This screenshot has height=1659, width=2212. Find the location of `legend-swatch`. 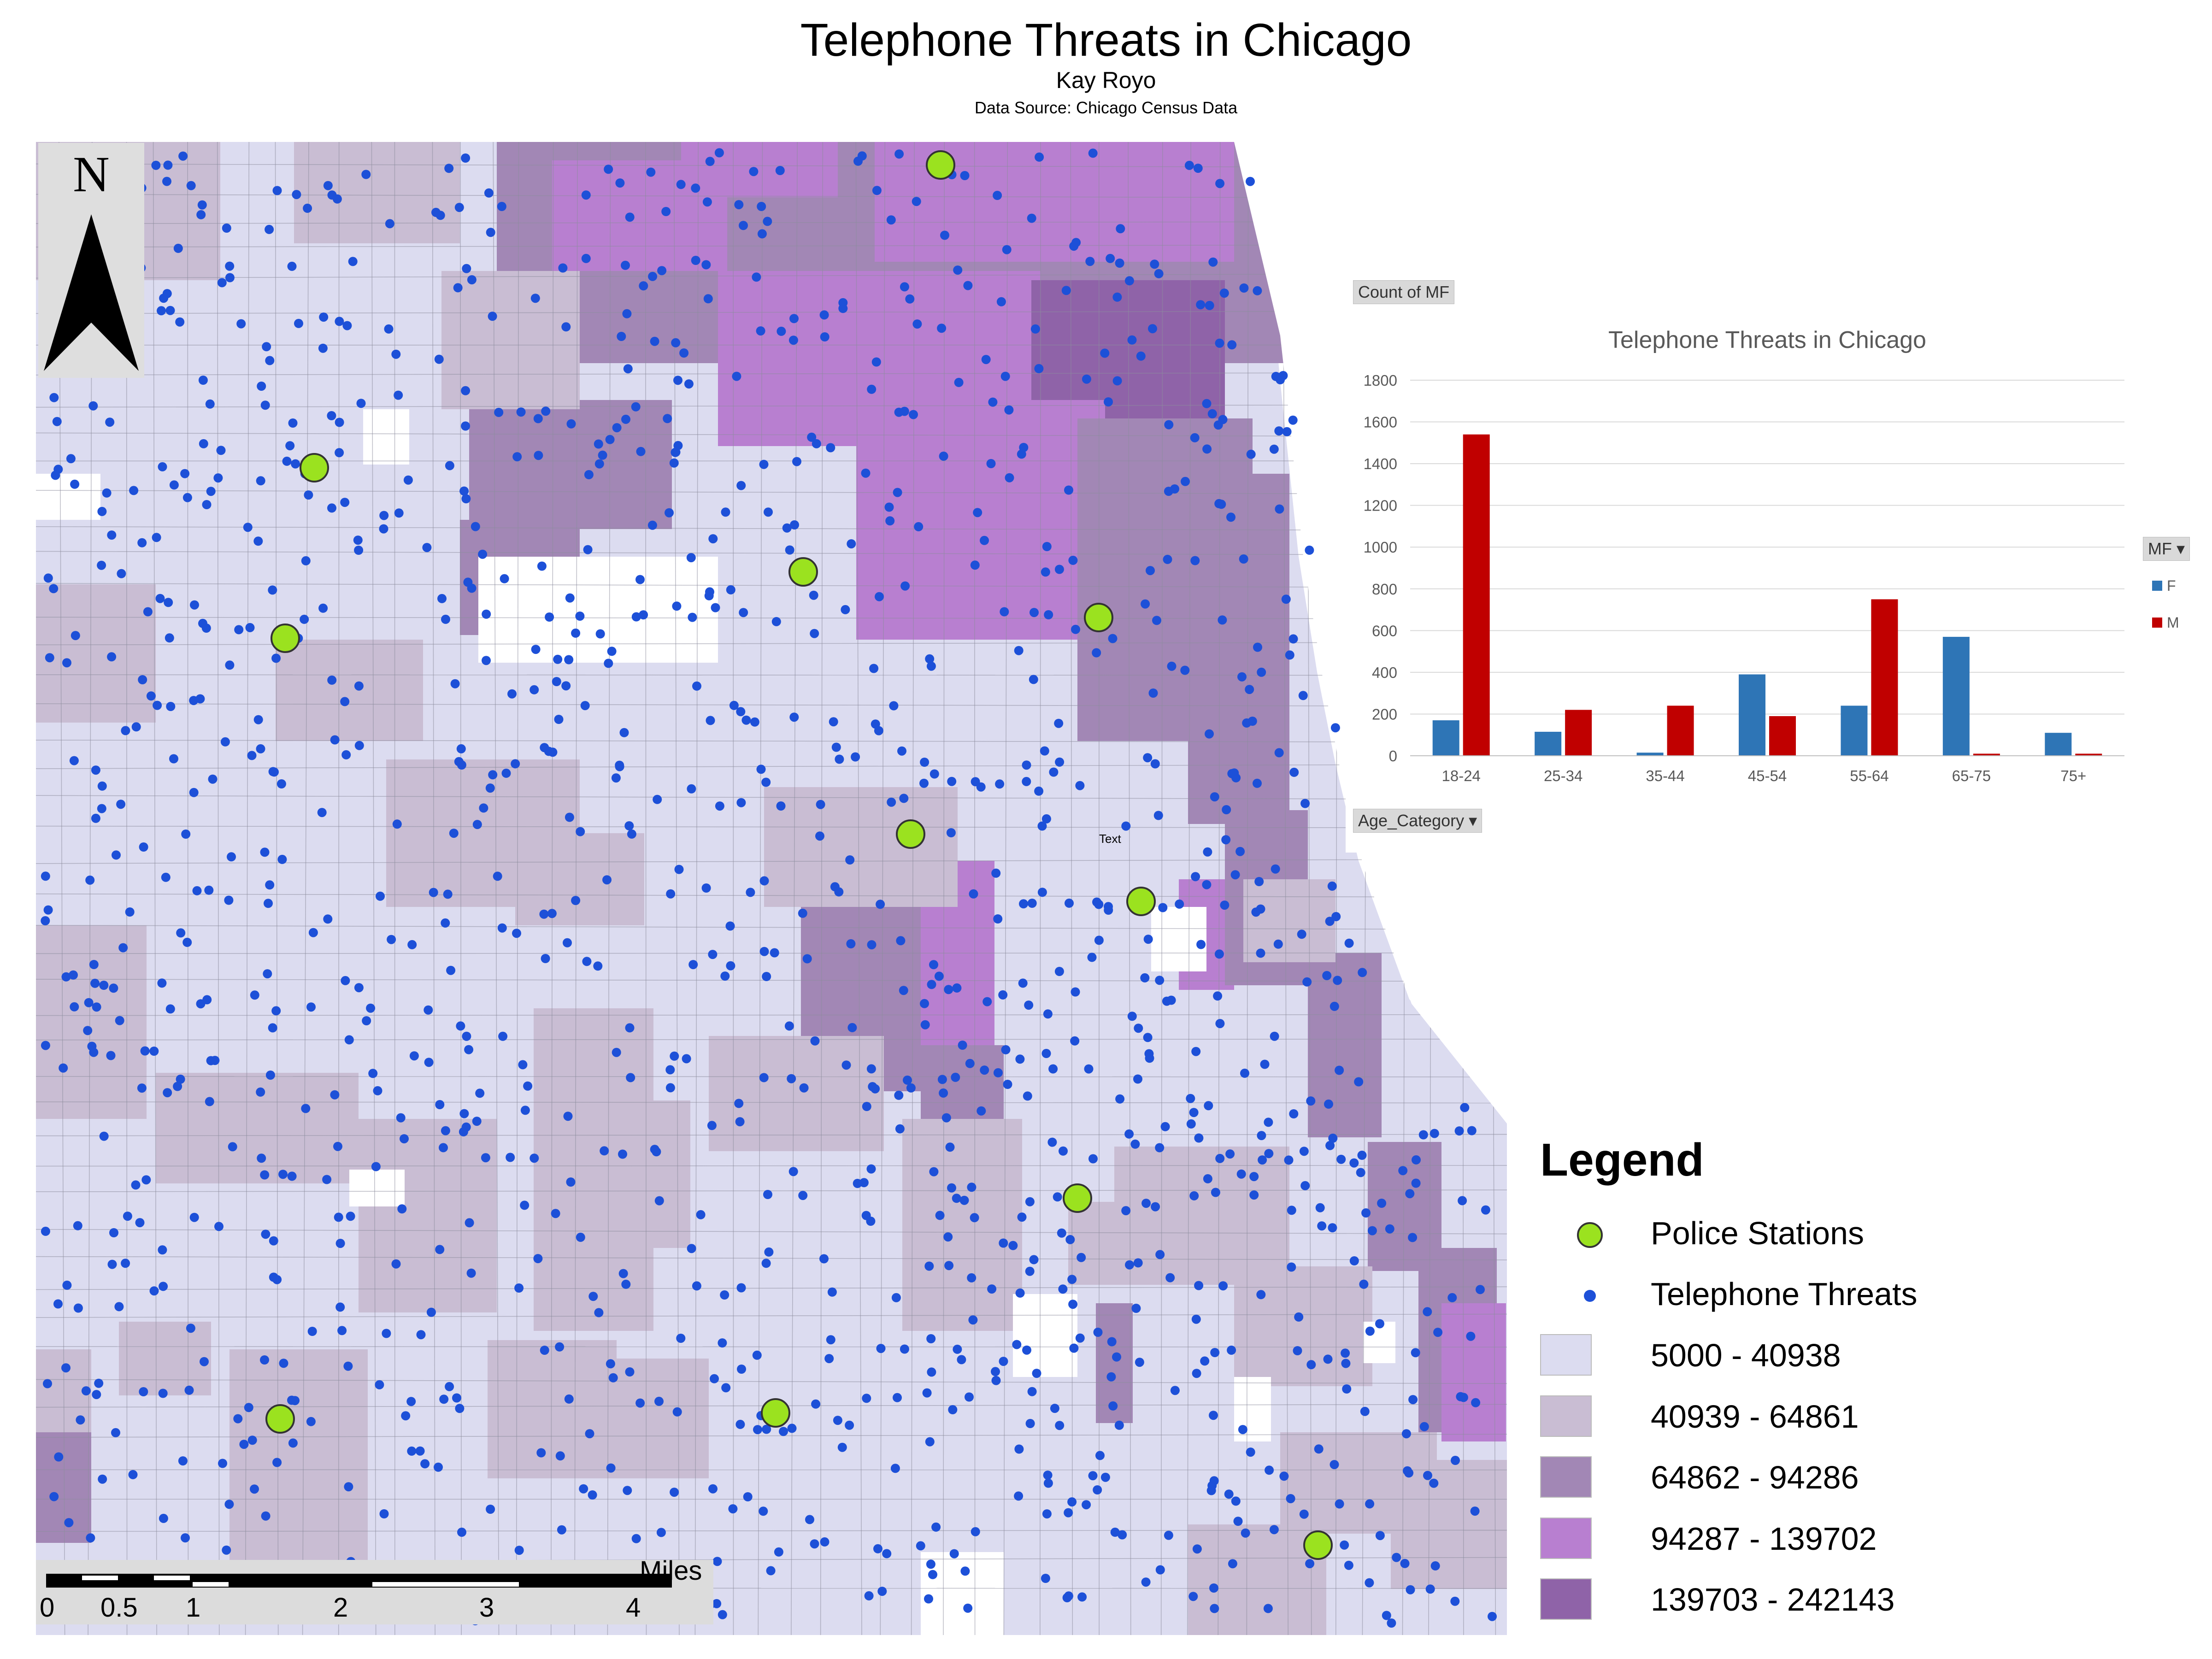

legend-swatch is located at coordinates (1566, 1538).